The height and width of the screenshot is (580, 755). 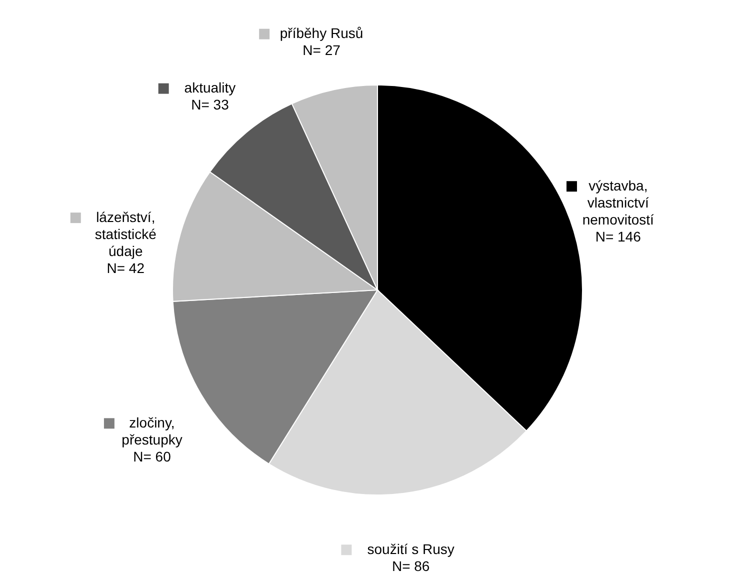 What do you see at coordinates (125, 233) in the screenshot?
I see `legend-label: lázeňství, statistické údaje` at bounding box center [125, 233].